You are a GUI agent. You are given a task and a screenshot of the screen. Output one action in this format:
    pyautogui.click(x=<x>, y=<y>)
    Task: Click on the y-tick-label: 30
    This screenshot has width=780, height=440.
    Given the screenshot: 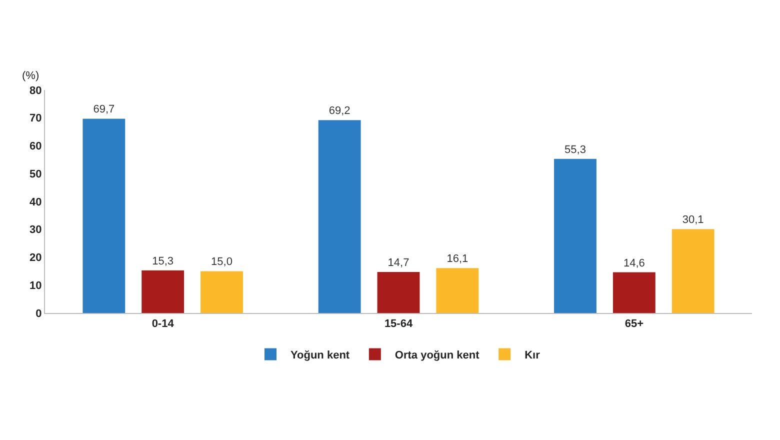 What is the action you would take?
    pyautogui.click(x=36, y=230)
    